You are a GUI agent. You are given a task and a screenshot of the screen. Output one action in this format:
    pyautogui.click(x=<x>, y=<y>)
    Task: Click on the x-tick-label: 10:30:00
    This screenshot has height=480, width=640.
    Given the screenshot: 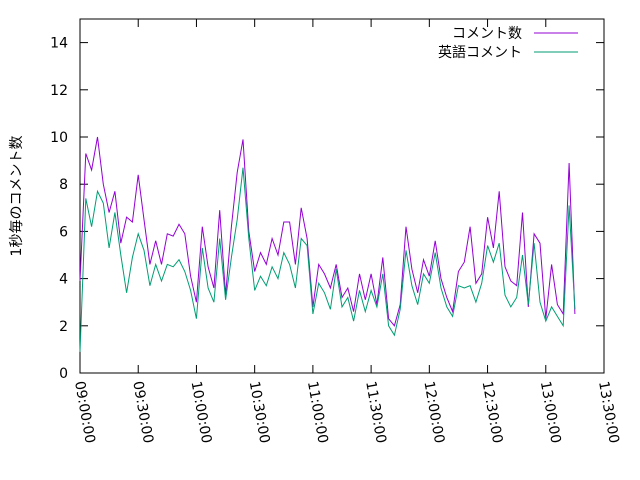 What is the action you would take?
    pyautogui.click(x=259, y=412)
    